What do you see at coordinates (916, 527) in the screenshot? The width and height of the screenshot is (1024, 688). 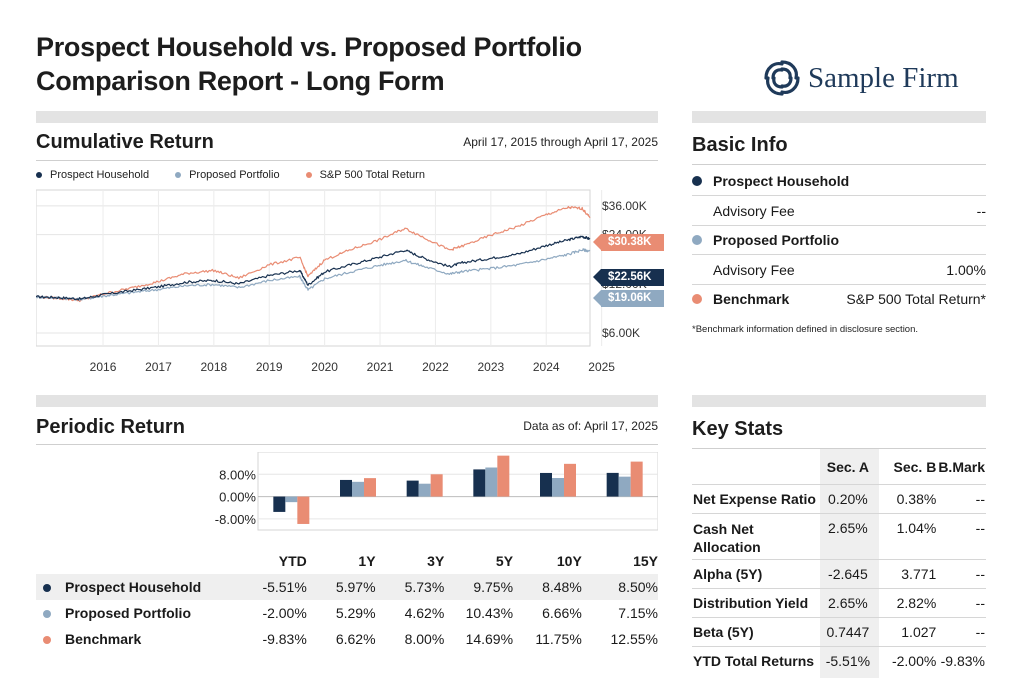 I see `stat-sec-b: 1.04%` at bounding box center [916, 527].